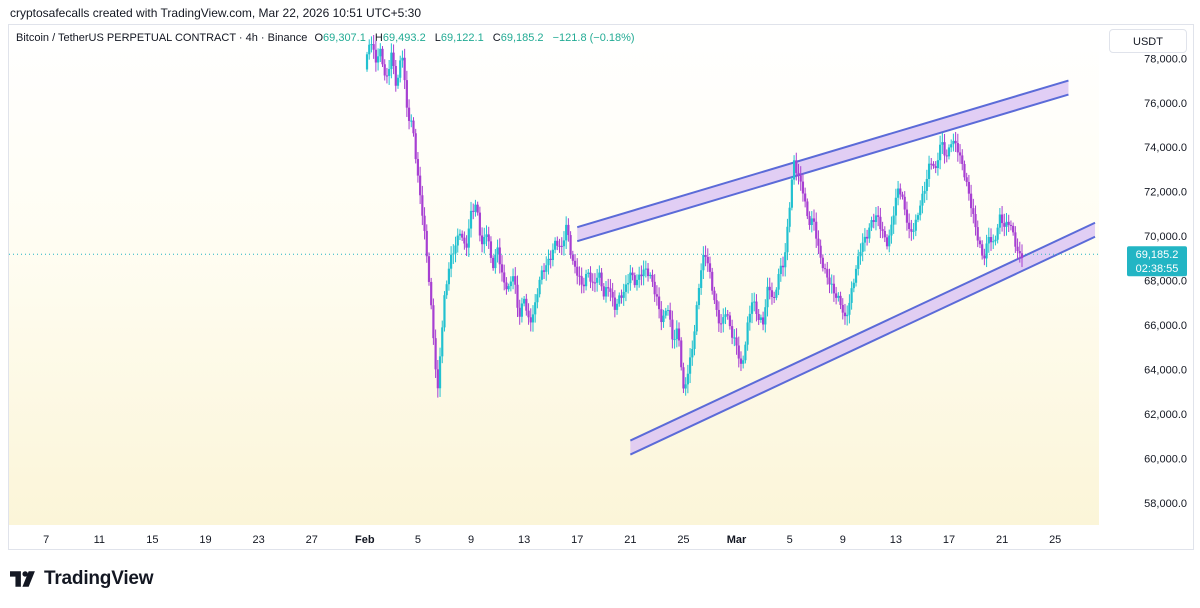 The image size is (1200, 608). What do you see at coordinates (1157, 261) in the screenshot?
I see `last-price-tag: 69,185.2 02:38:55` at bounding box center [1157, 261].